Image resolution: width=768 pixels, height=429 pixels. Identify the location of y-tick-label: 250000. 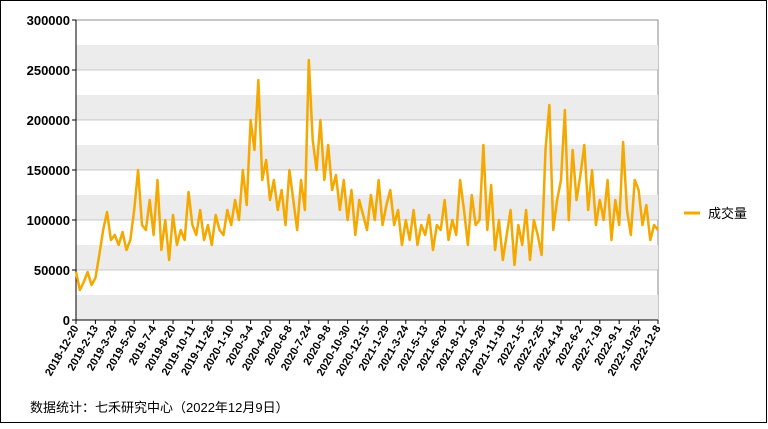
(48, 70).